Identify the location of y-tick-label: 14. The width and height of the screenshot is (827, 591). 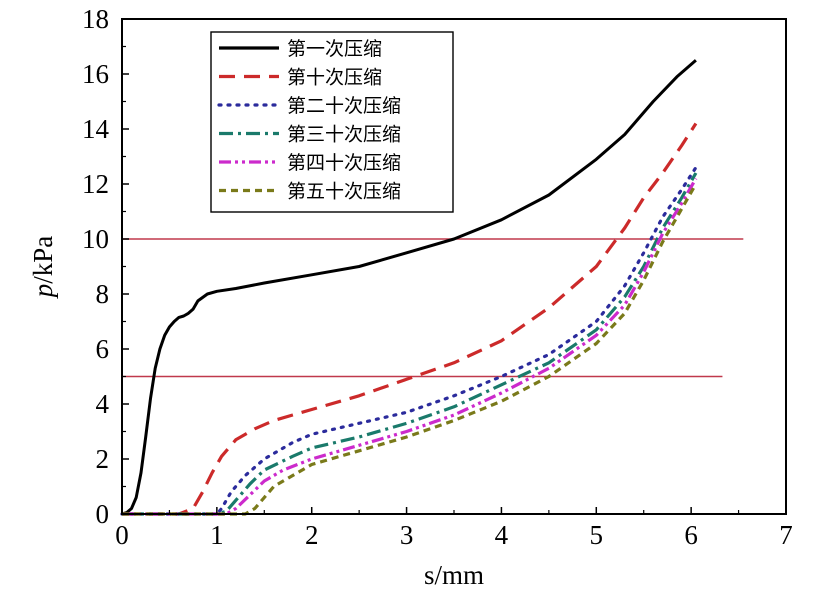
(96, 129).